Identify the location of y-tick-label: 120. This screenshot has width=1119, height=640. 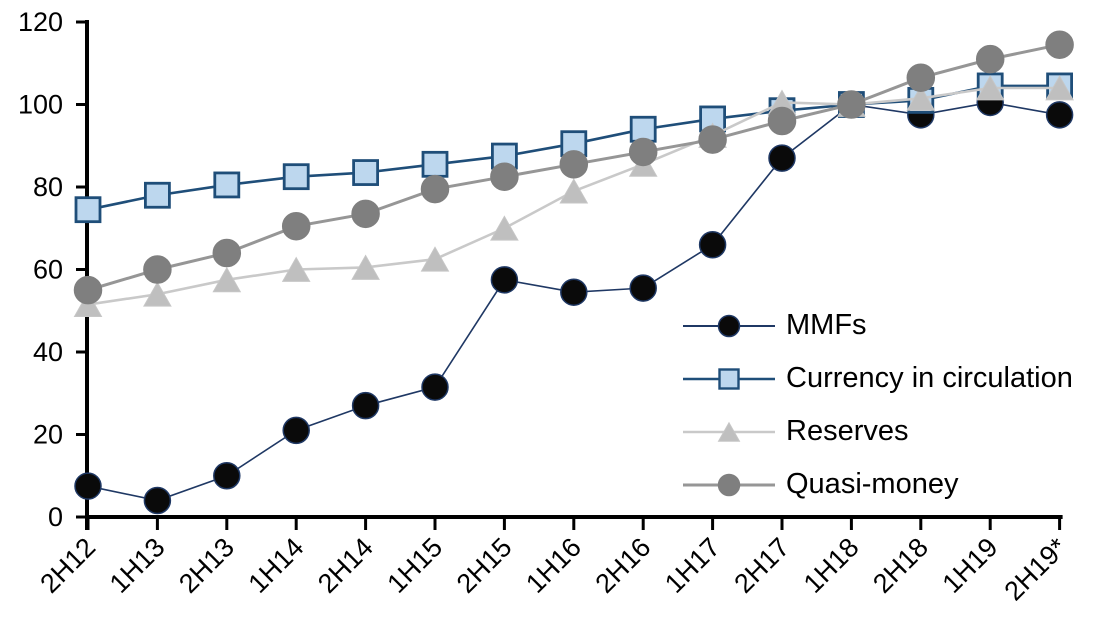
(40, 22).